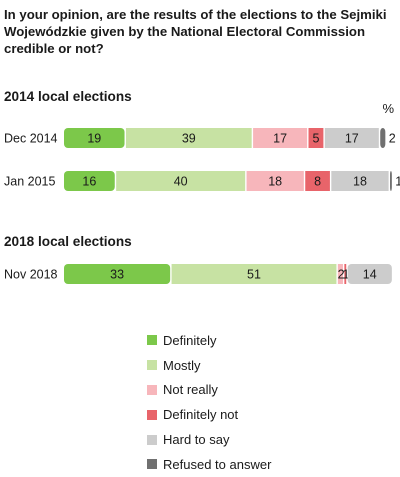 This screenshot has width=400, height=477. I want to click on value-label: 51, so click(254, 275).